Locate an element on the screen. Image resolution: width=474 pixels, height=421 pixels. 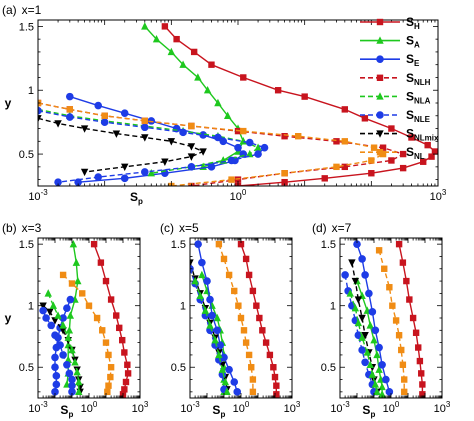
legend-marker is located at coordinates (380, 115).